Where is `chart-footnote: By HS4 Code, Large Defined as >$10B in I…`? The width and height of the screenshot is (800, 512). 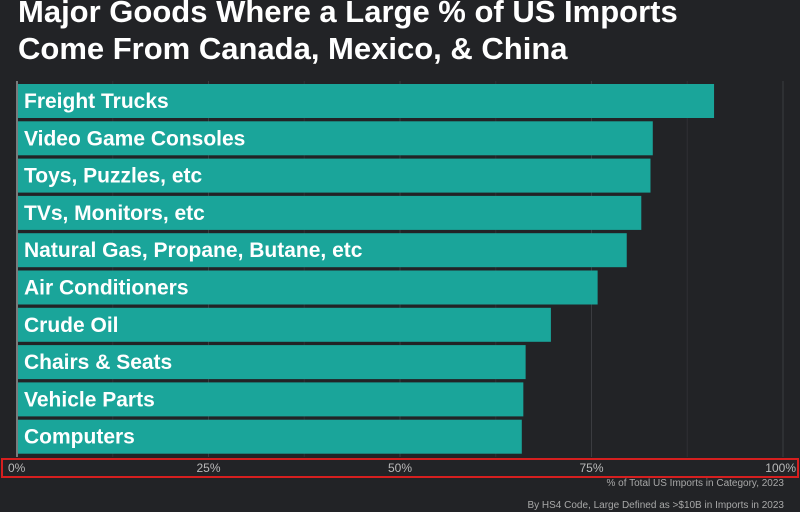
chart-footnote: By HS4 Code, Large Defined as >$10B in I… is located at coordinates (655, 505).